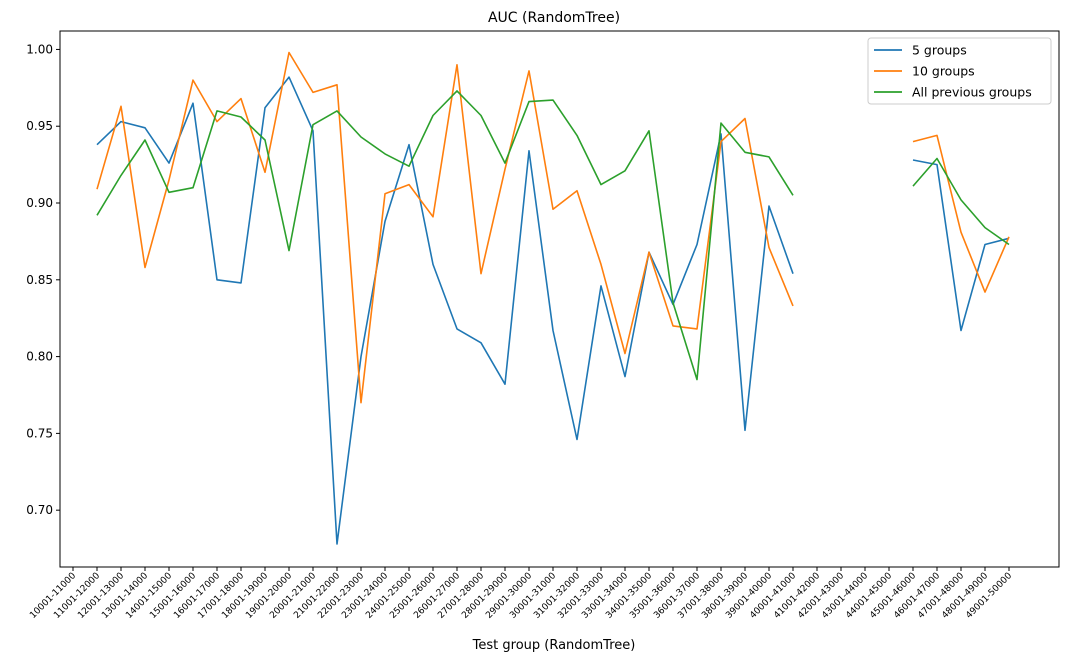  What do you see at coordinates (39, 203) in the screenshot?
I see `y-tick-label: 0.90` at bounding box center [39, 203].